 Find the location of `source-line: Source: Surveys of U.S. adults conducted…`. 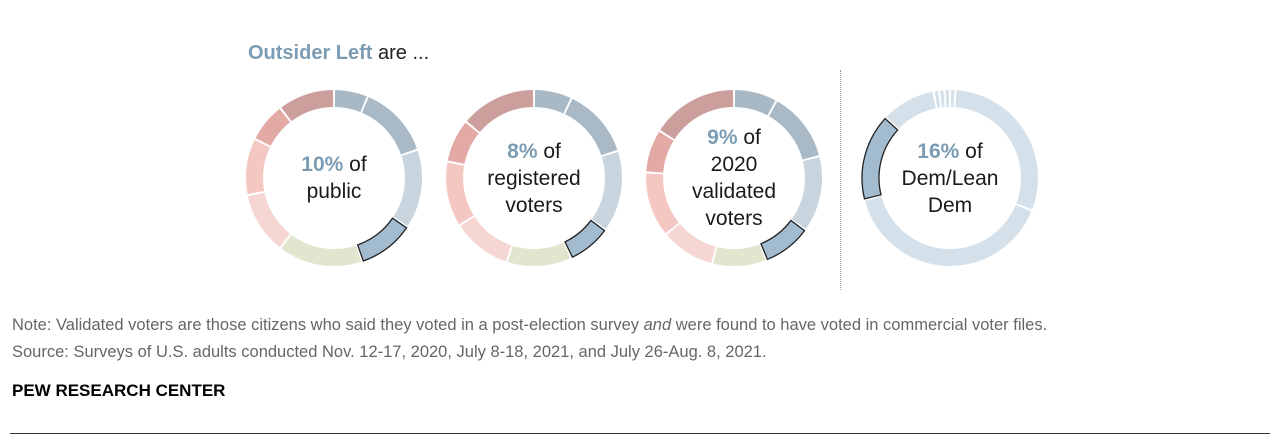

source-line: Source: Surveys of U.S. adults conducted… is located at coordinates (389, 352).